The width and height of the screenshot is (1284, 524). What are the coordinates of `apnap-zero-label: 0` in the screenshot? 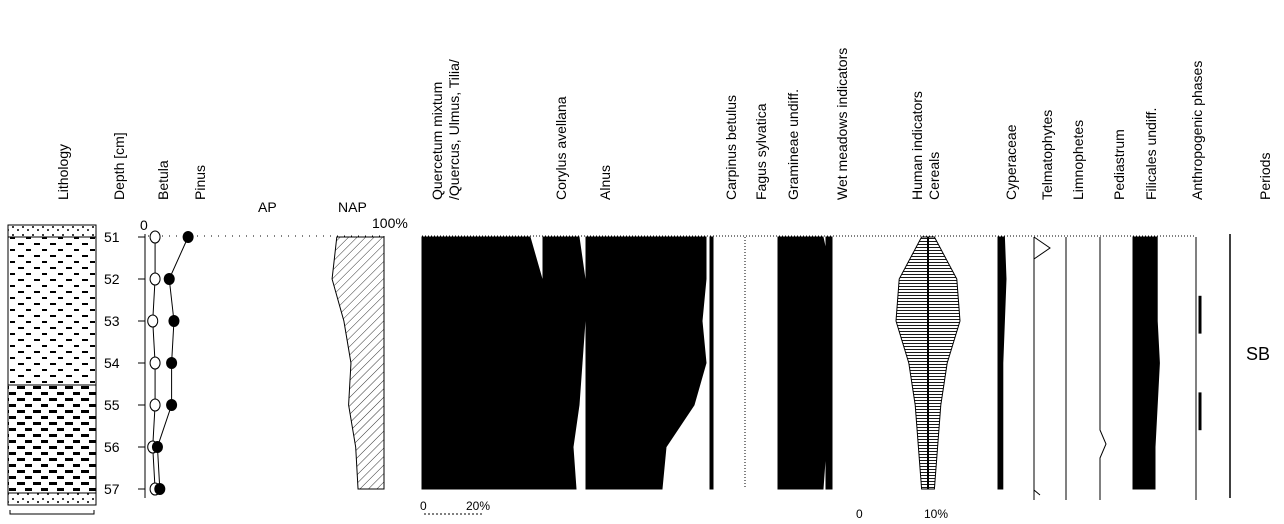 It's located at (144, 225).